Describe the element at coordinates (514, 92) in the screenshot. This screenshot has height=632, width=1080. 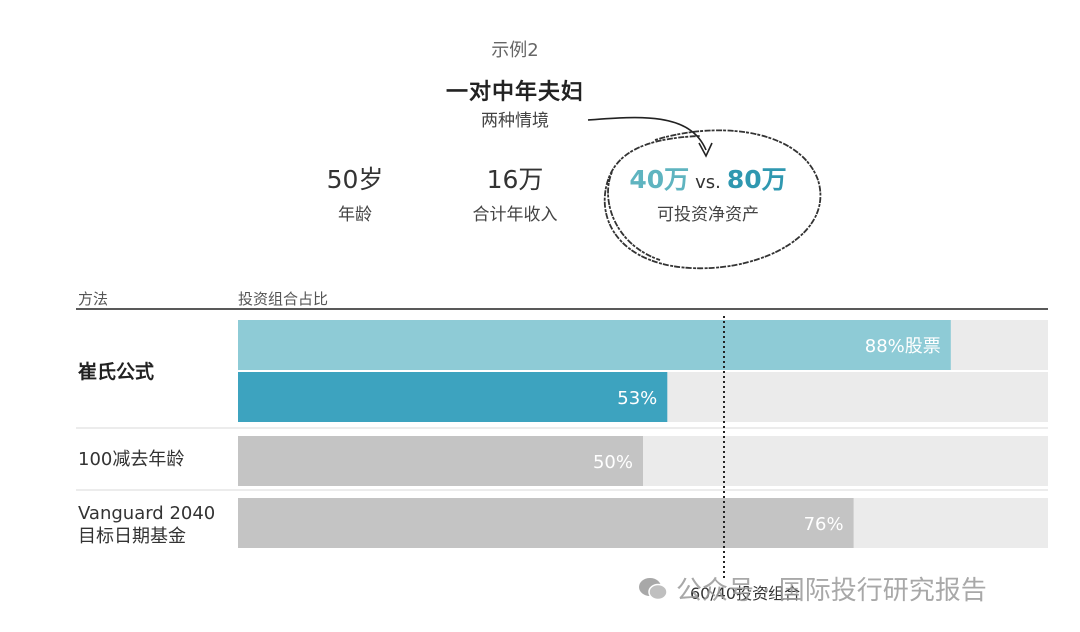
I see `couple-title: 一对中年夫妇` at that location.